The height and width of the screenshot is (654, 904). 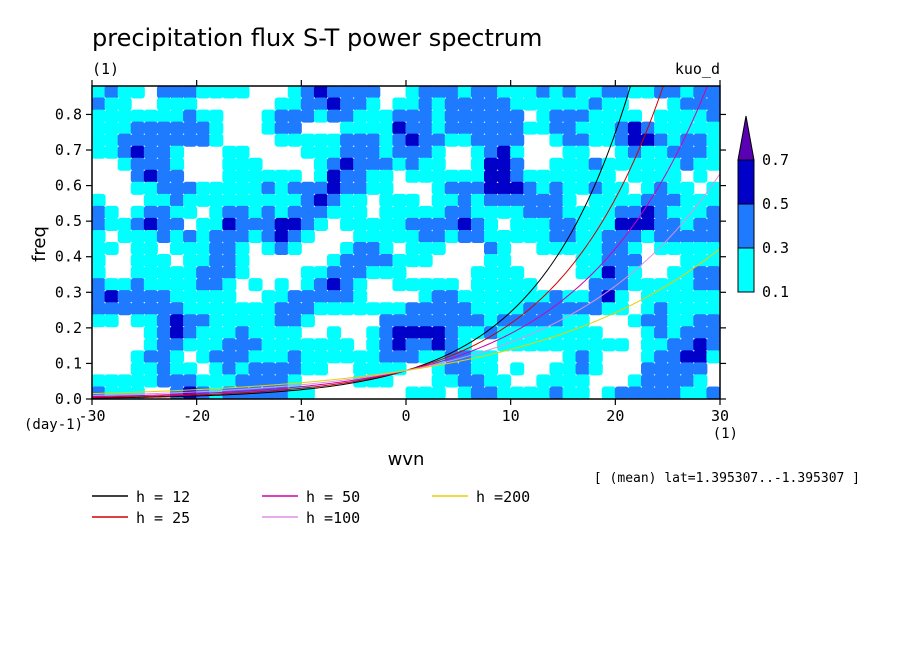 I want to click on x-tick-label: 20, so click(x=615, y=416).